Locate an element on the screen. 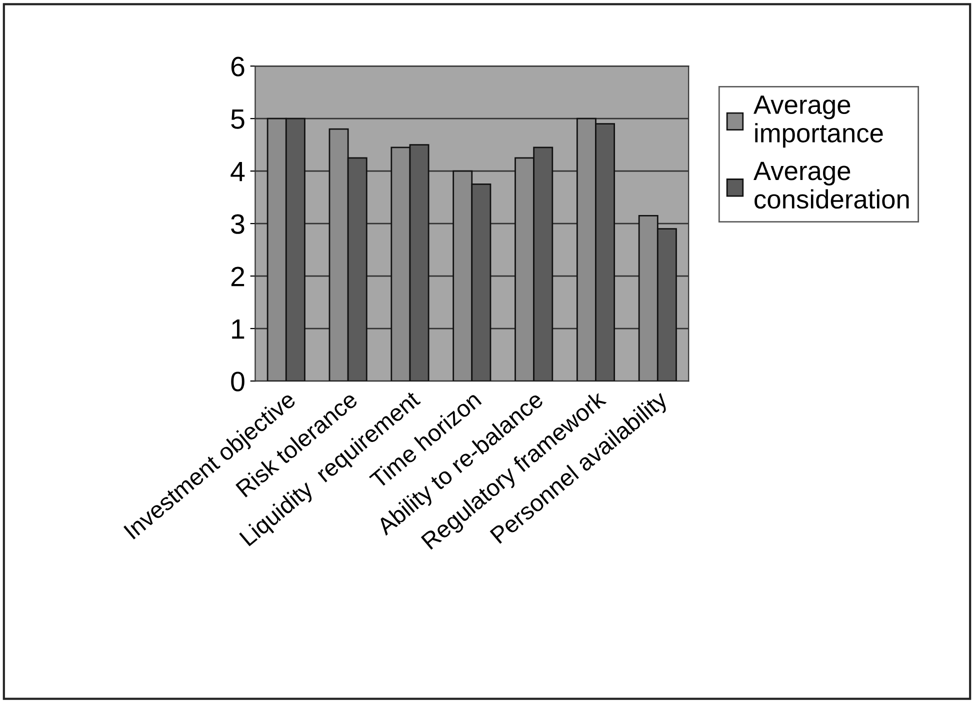 The width and height of the screenshot is (974, 703). y-tick-label: 5 is located at coordinates (237, 119).